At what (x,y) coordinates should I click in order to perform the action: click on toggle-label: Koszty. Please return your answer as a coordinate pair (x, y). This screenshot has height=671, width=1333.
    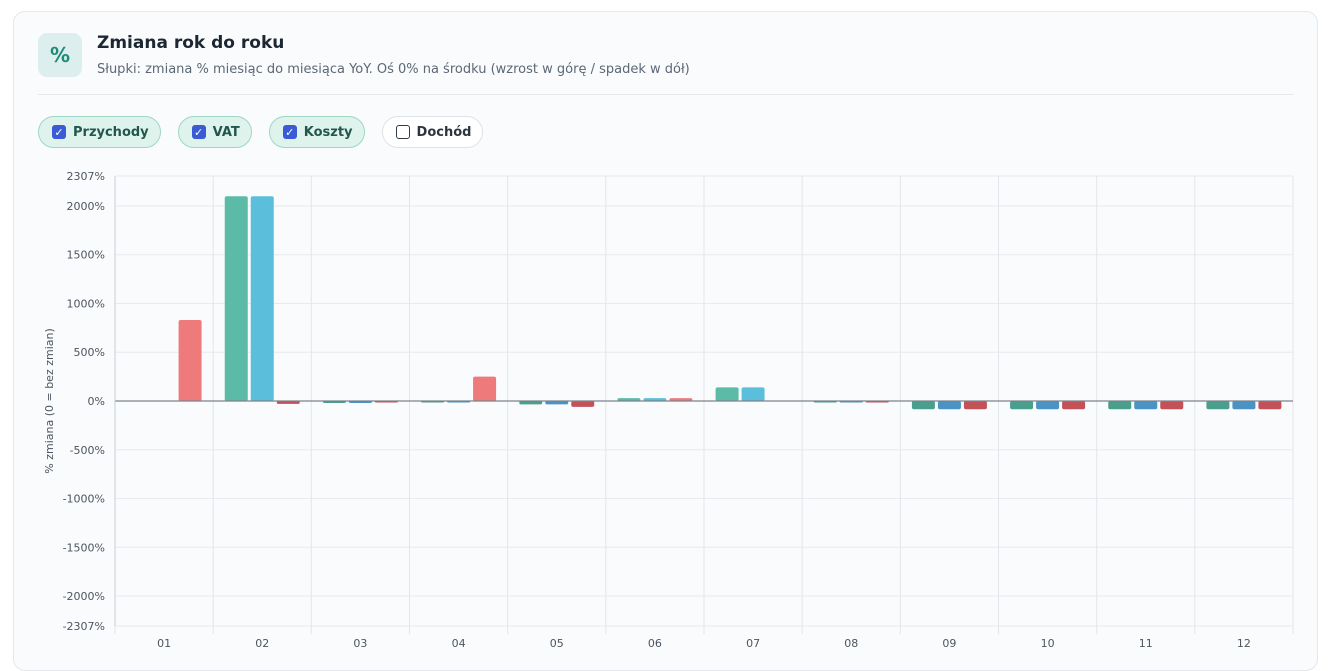
    Looking at the image, I should click on (328, 132).